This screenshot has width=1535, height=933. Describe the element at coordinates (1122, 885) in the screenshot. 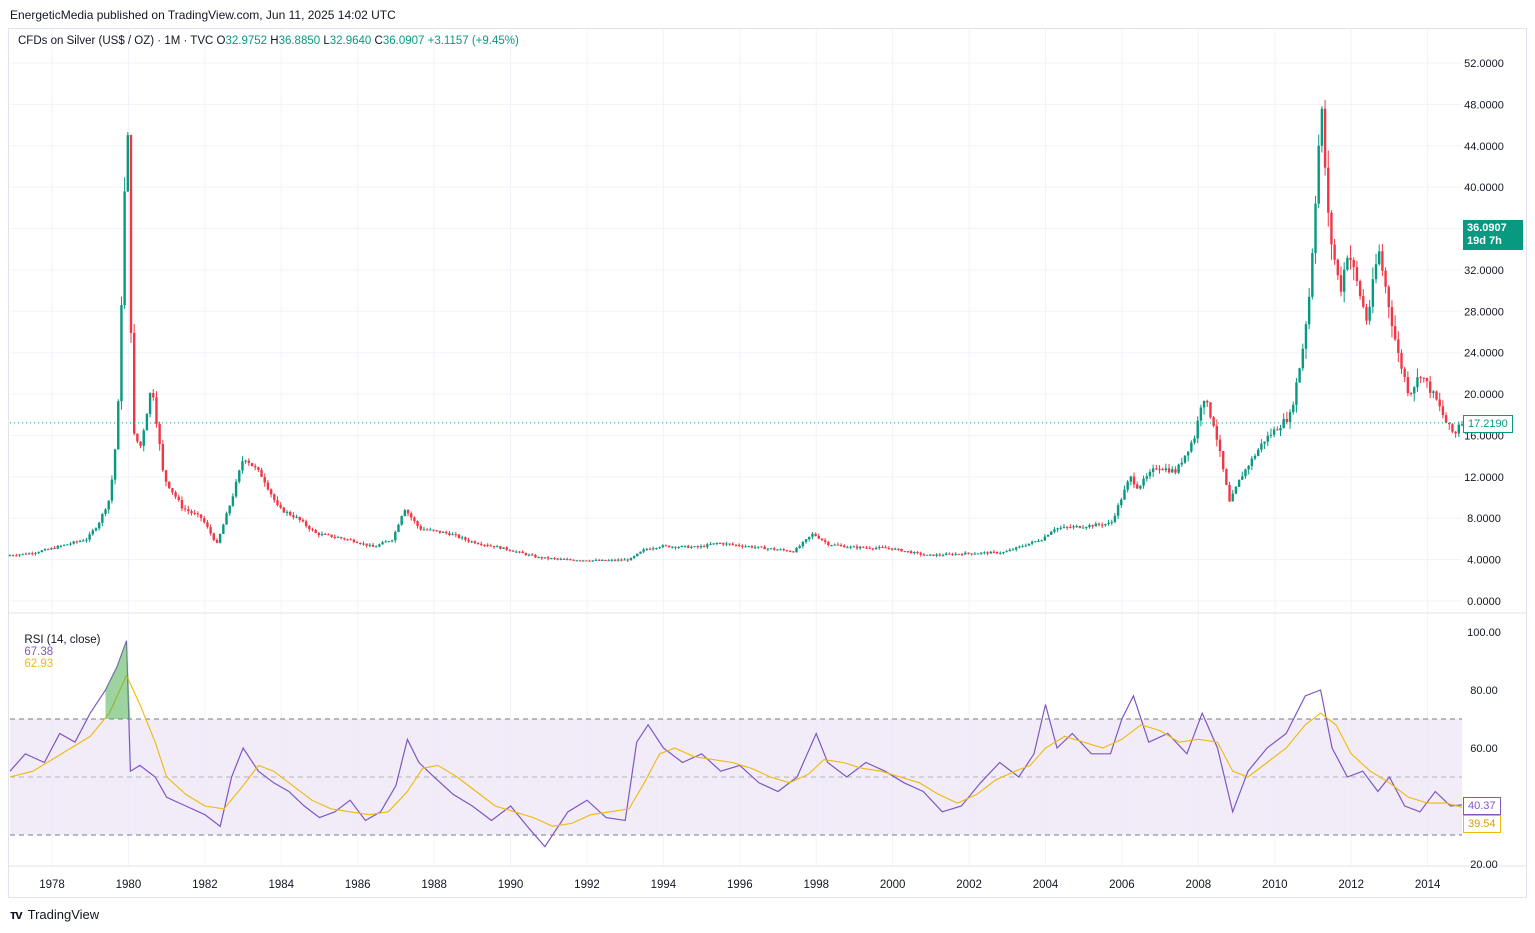

I see `time-axis-tick: 2006` at that location.